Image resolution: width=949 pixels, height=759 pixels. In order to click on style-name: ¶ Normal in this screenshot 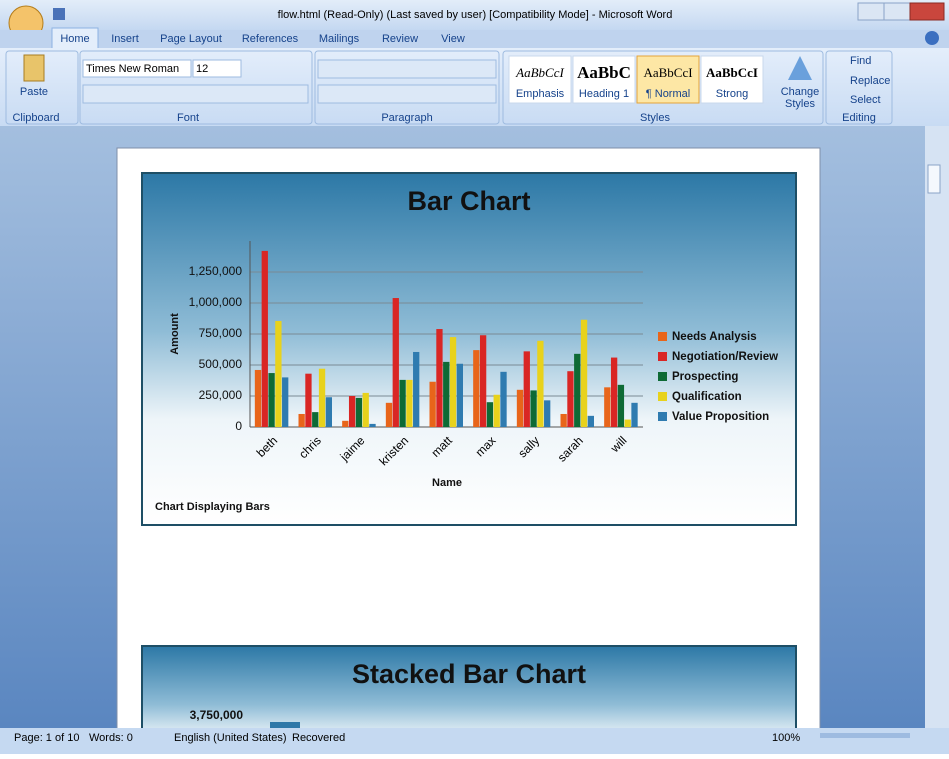, I will do `click(668, 94)`.